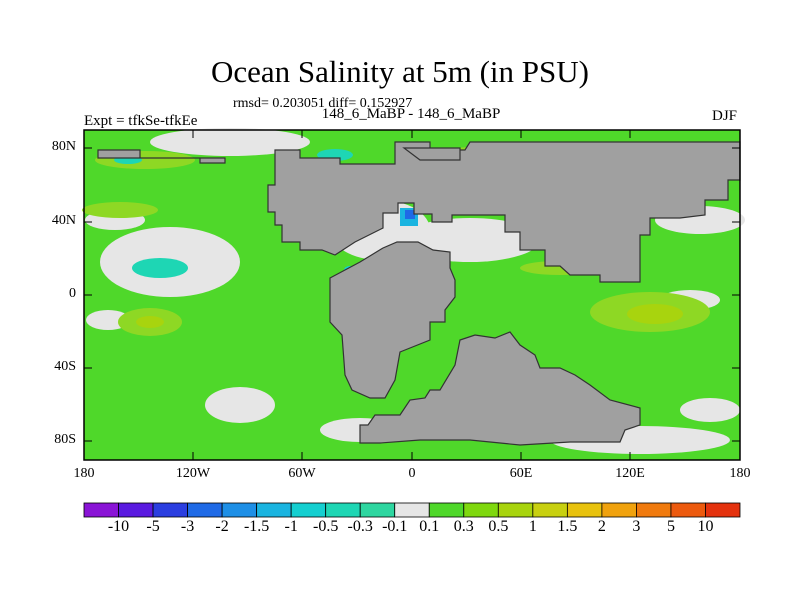  Describe the element at coordinates (429, 526) in the screenshot. I see `colorbar-label: 0.1` at that location.